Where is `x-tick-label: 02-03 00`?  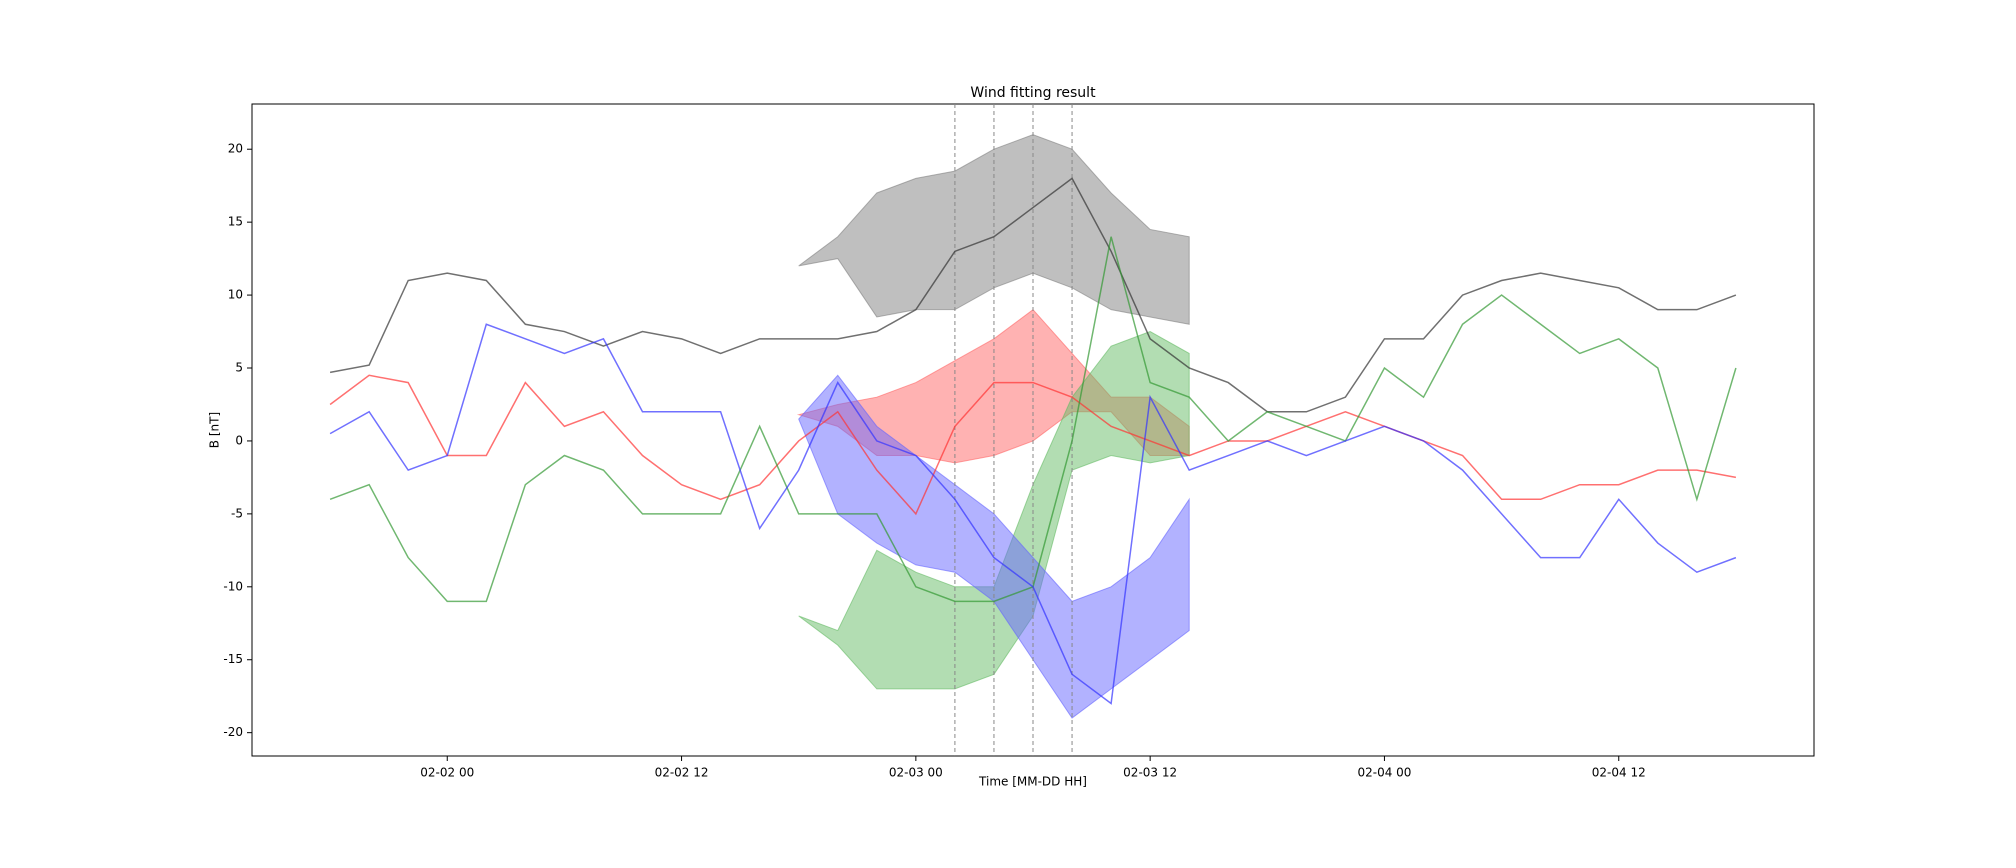 x-tick-label: 02-03 00 is located at coordinates (916, 773).